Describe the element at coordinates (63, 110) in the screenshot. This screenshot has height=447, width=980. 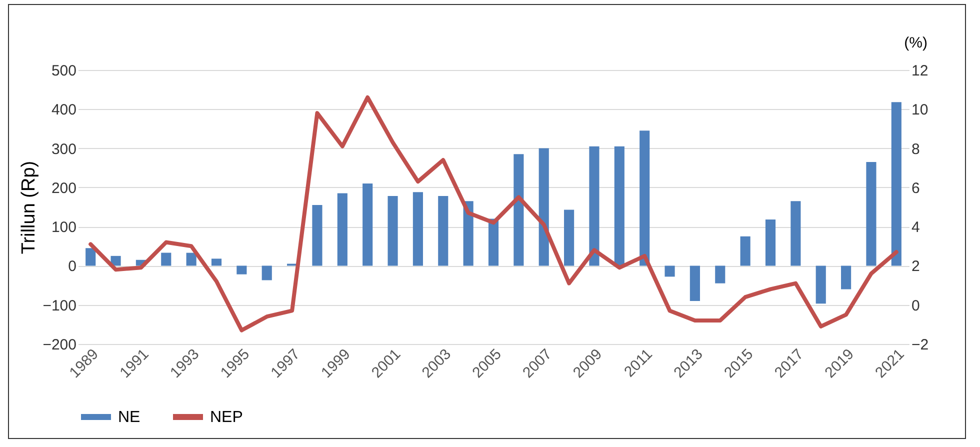
I see `y-tick-label: 400` at that location.